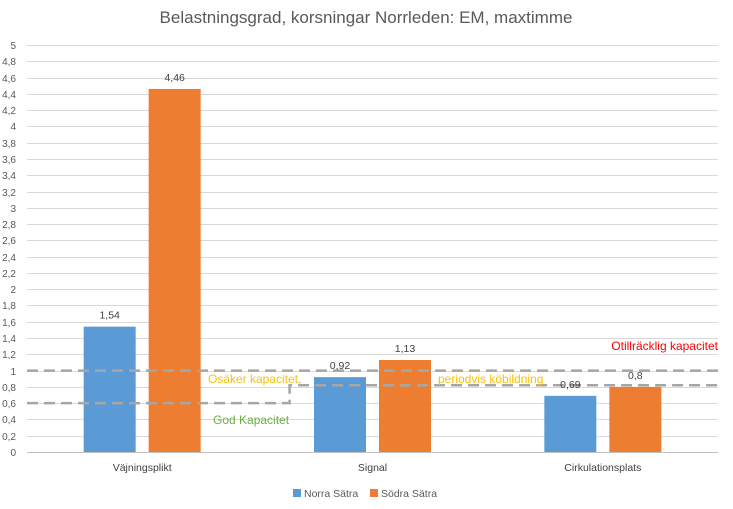  What do you see at coordinates (9, 306) in the screenshot?
I see `y-tick-label: 1,8` at bounding box center [9, 306].